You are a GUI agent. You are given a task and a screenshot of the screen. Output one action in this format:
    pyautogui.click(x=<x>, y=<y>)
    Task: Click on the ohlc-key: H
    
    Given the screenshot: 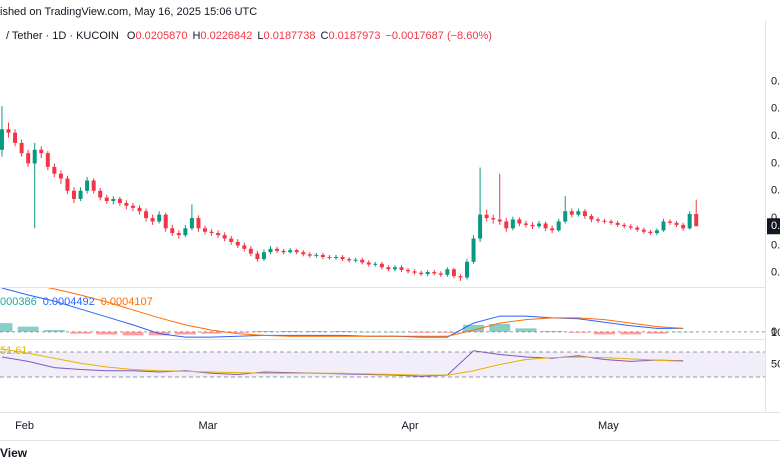 What is the action you would take?
    pyautogui.click(x=196, y=36)
    